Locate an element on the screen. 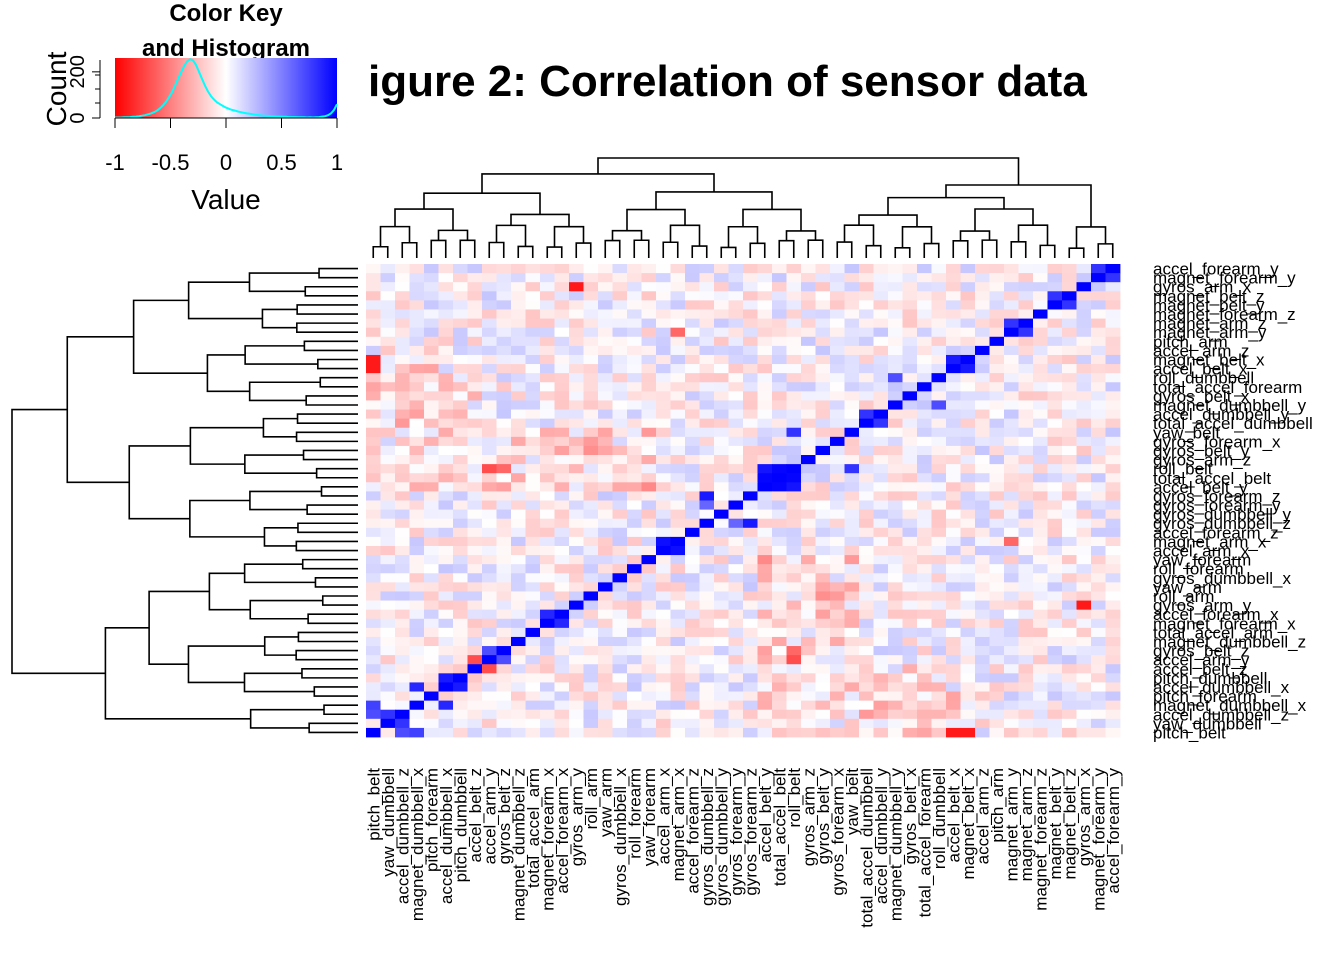 The height and width of the screenshot is (960, 1344). color-key-xlabel: Value is located at coordinates (226, 199).